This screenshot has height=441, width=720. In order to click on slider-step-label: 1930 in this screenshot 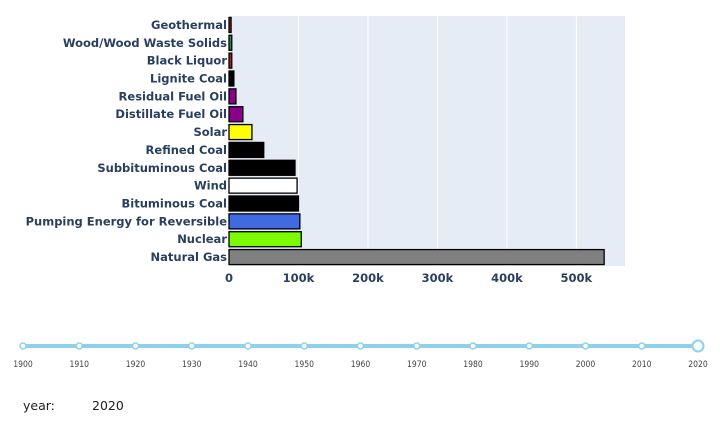, I will do `click(192, 365)`.